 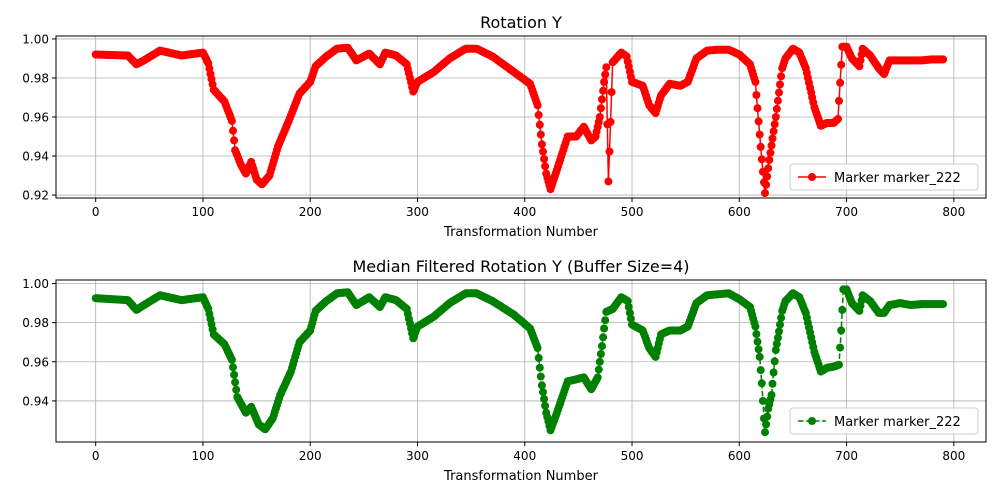 What do you see at coordinates (35, 78) in the screenshot?
I see `y-tick-label: 0.98` at bounding box center [35, 78].